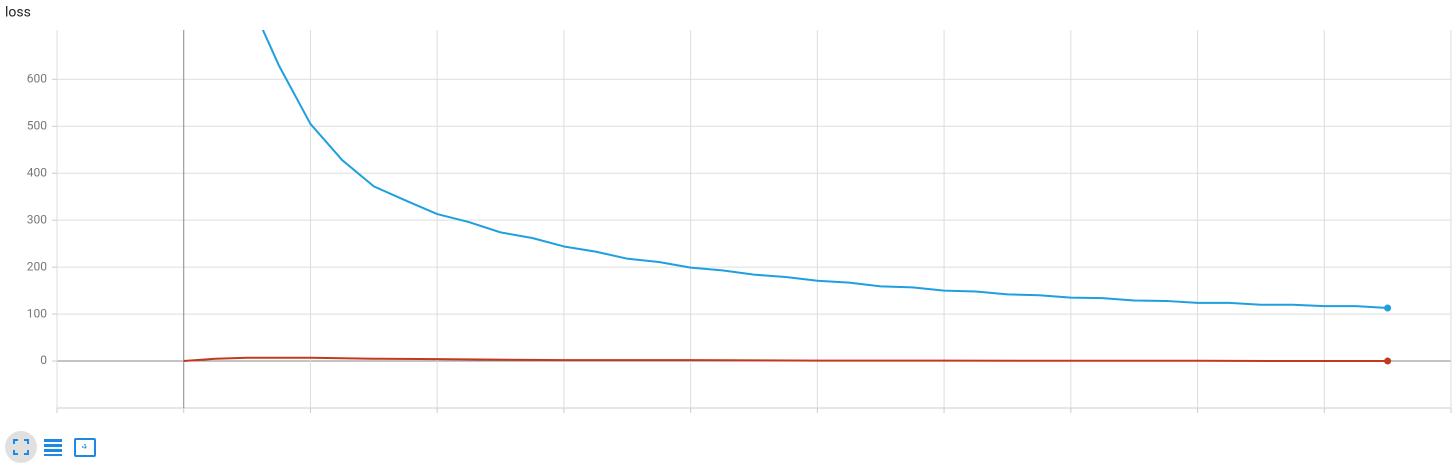  I want to click on y-tick-label: 300, so click(37, 219).